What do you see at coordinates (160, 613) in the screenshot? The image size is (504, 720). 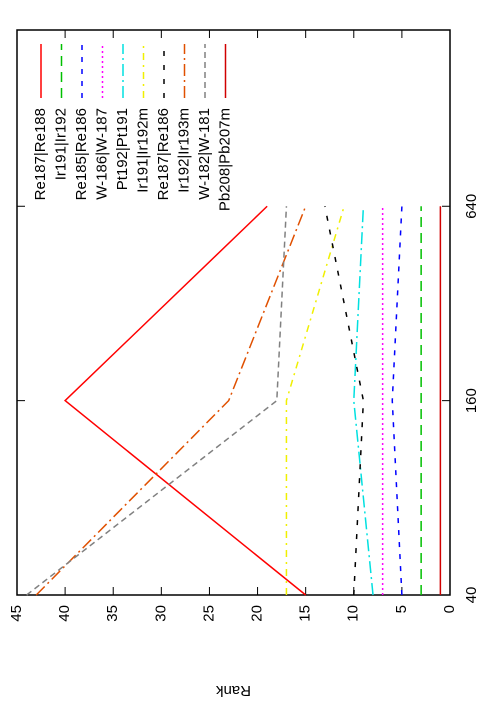 I see `y-tick-label: 30` at bounding box center [160, 613].